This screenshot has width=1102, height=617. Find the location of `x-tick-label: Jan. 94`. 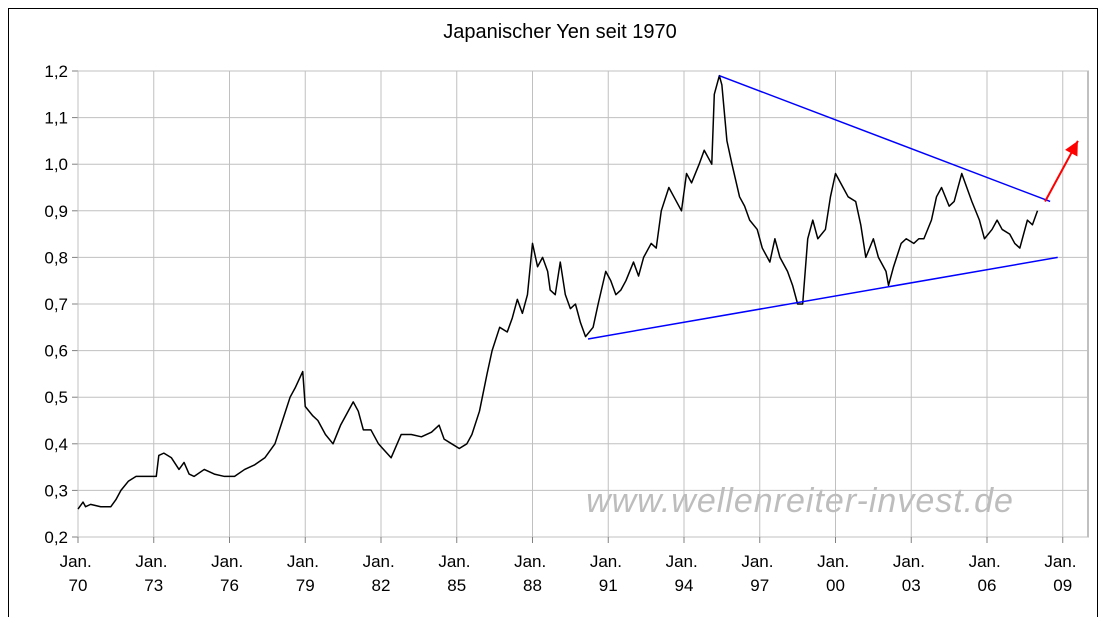

x-tick-label: Jan. 94 is located at coordinates (684, 573).